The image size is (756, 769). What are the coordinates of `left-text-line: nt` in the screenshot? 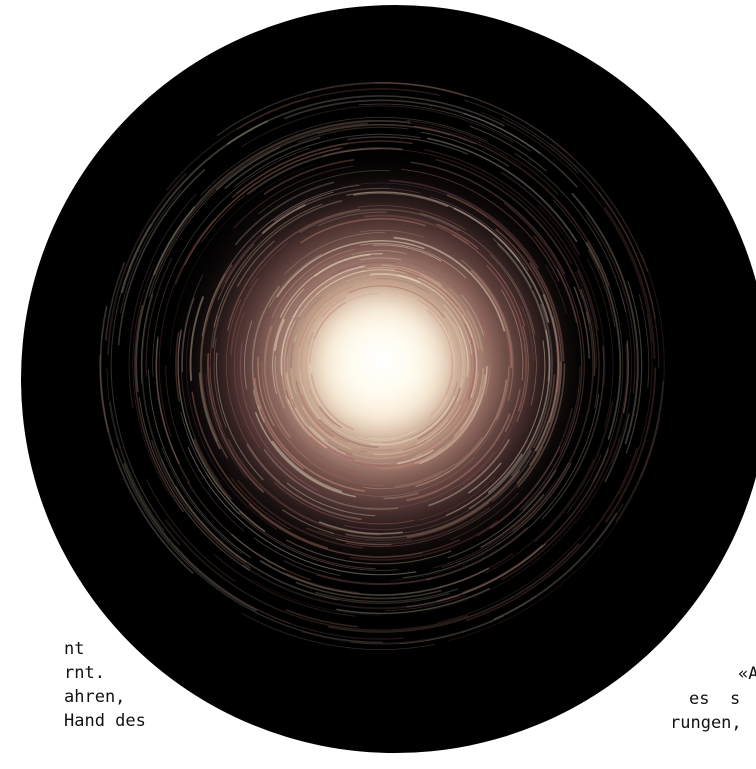 It's located at (74, 649).